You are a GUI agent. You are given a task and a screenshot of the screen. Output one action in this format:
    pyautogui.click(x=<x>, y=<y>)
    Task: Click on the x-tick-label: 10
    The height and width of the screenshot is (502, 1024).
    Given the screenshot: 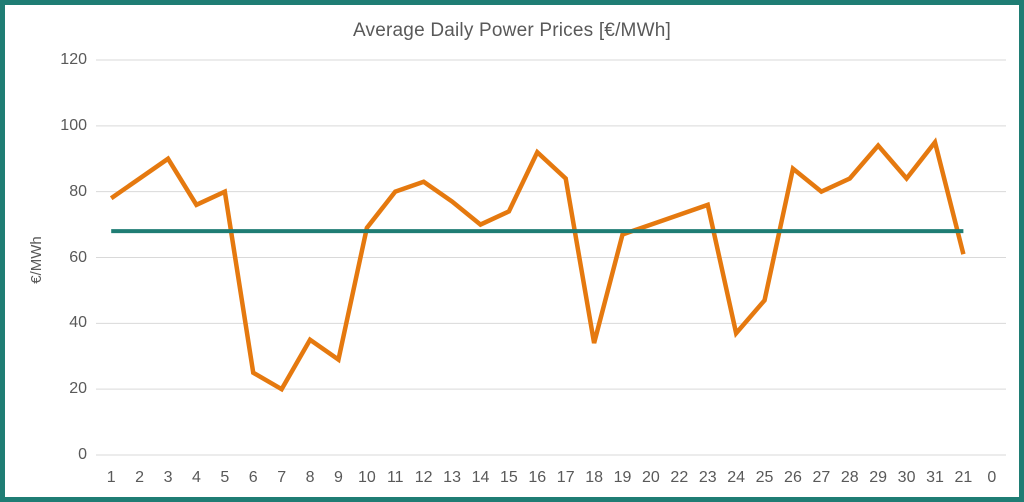 What is the action you would take?
    pyautogui.click(x=366, y=477)
    